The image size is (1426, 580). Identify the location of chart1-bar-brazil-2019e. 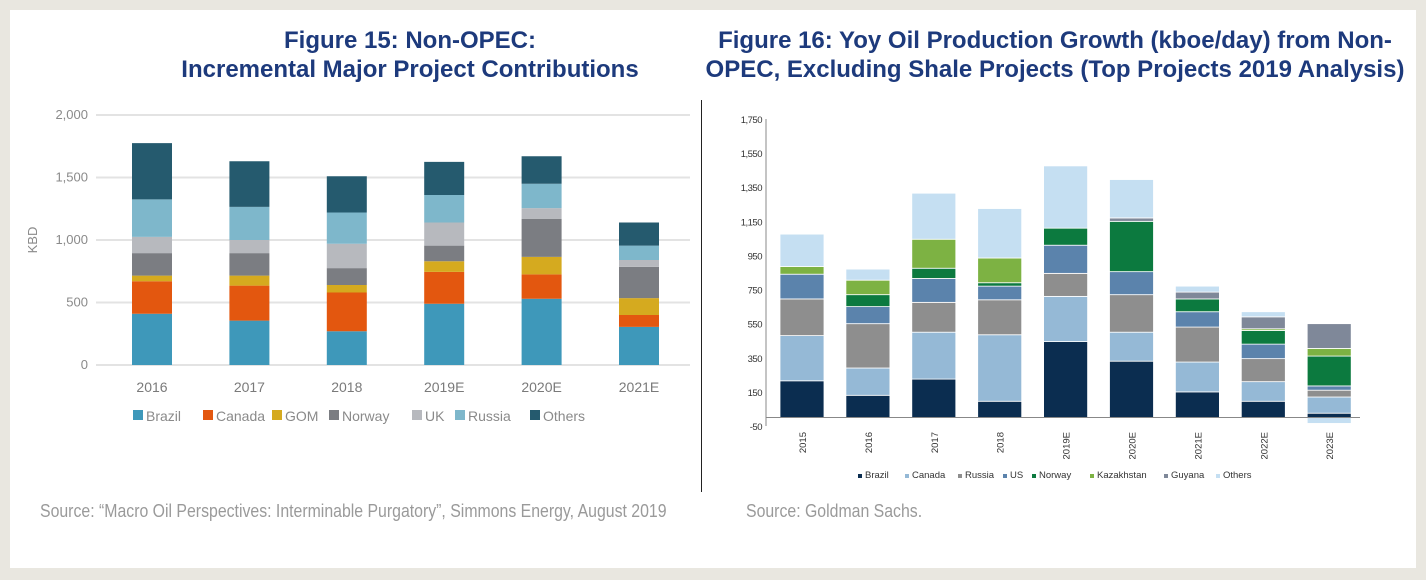
(444, 334).